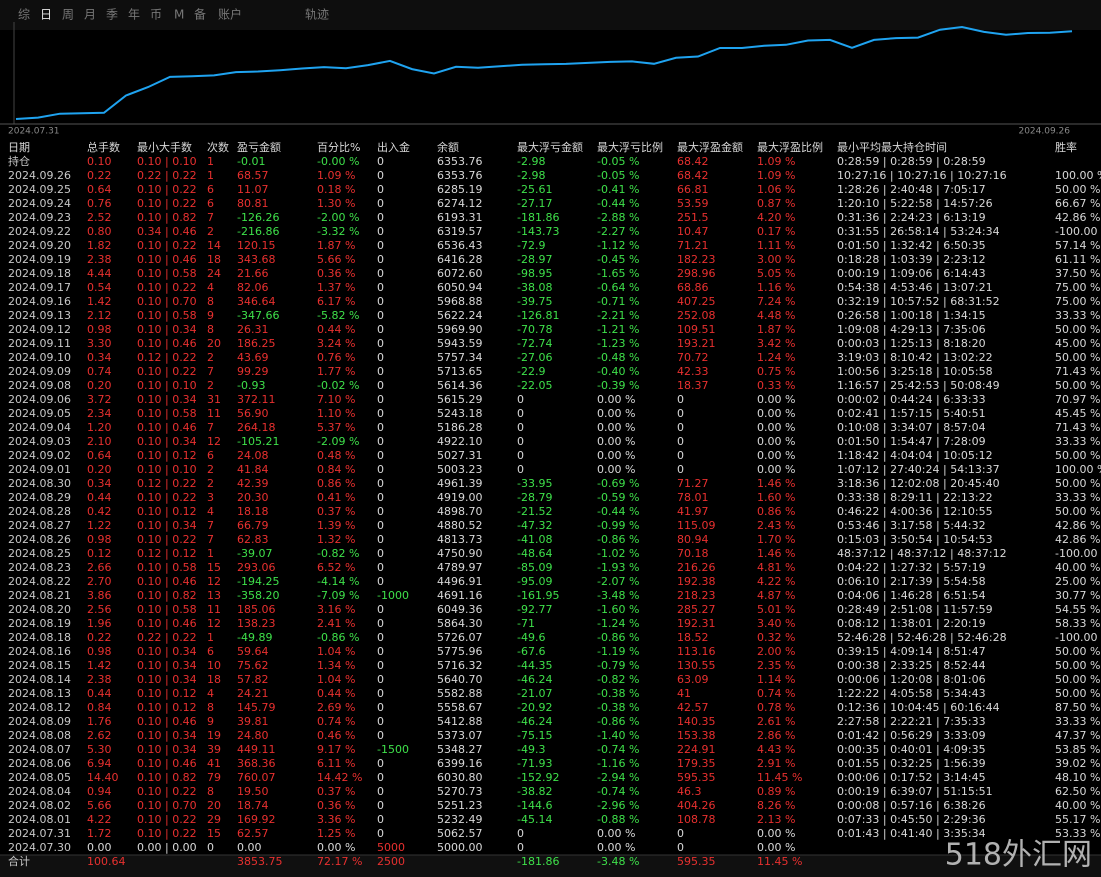 This screenshot has height=877, width=1101. Describe the element at coordinates (134, 15) in the screenshot. I see `tab: 年` at that location.